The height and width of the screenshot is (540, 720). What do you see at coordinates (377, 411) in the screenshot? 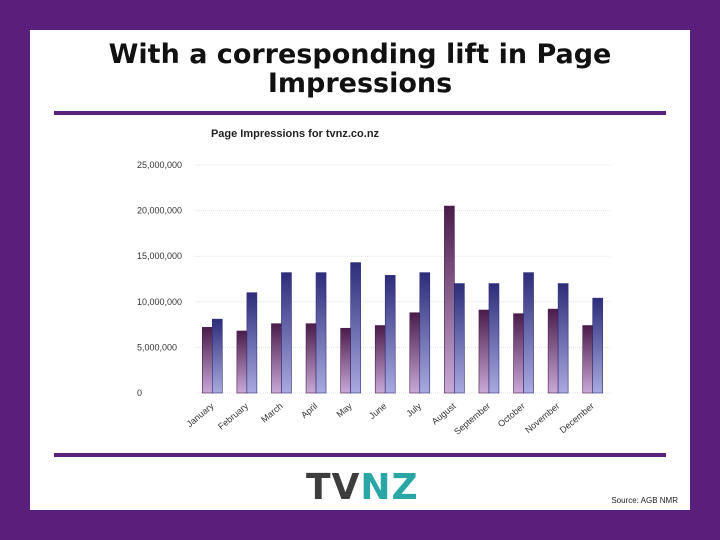
I see `x-tick-label: June` at bounding box center [377, 411].